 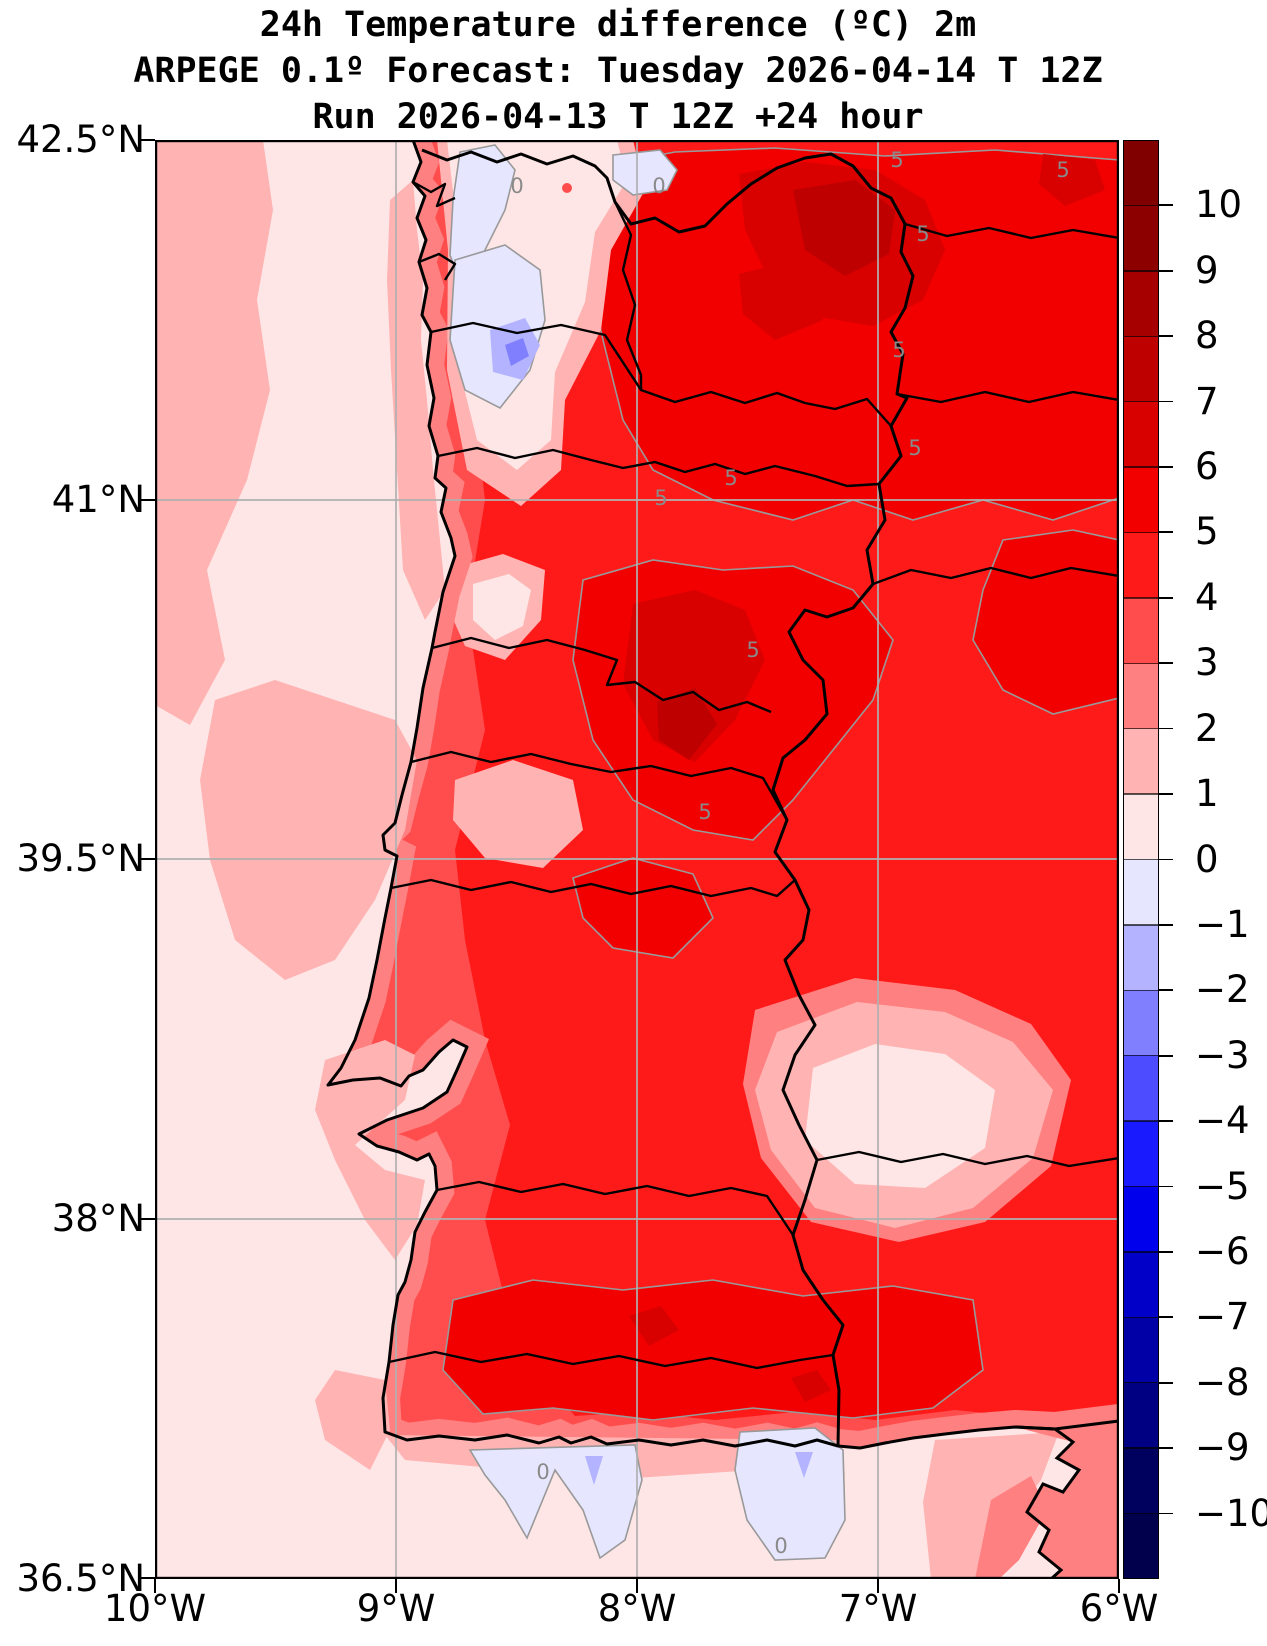 I want to click on colorbar-ticks: 10 9 8 7 6 5 4 3 2 1 0 −1 −2 −3 −4 −5 −6 −7 −8 −9 −10, so click(x=1213, y=859).